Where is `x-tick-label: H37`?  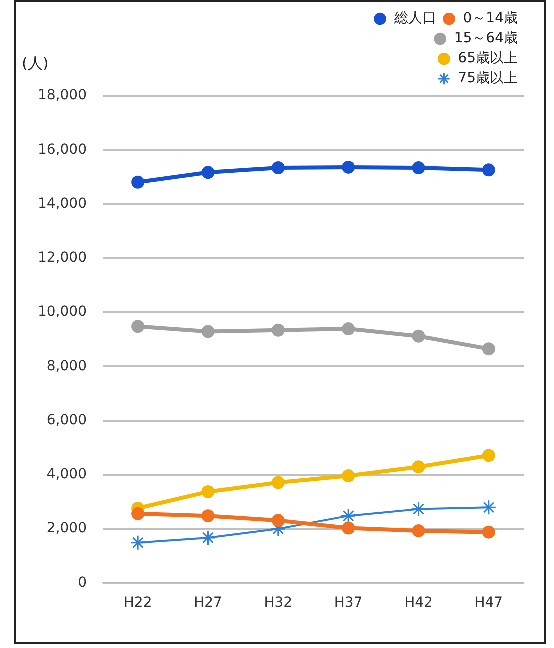
x-tick-label: H37 is located at coordinates (348, 603).